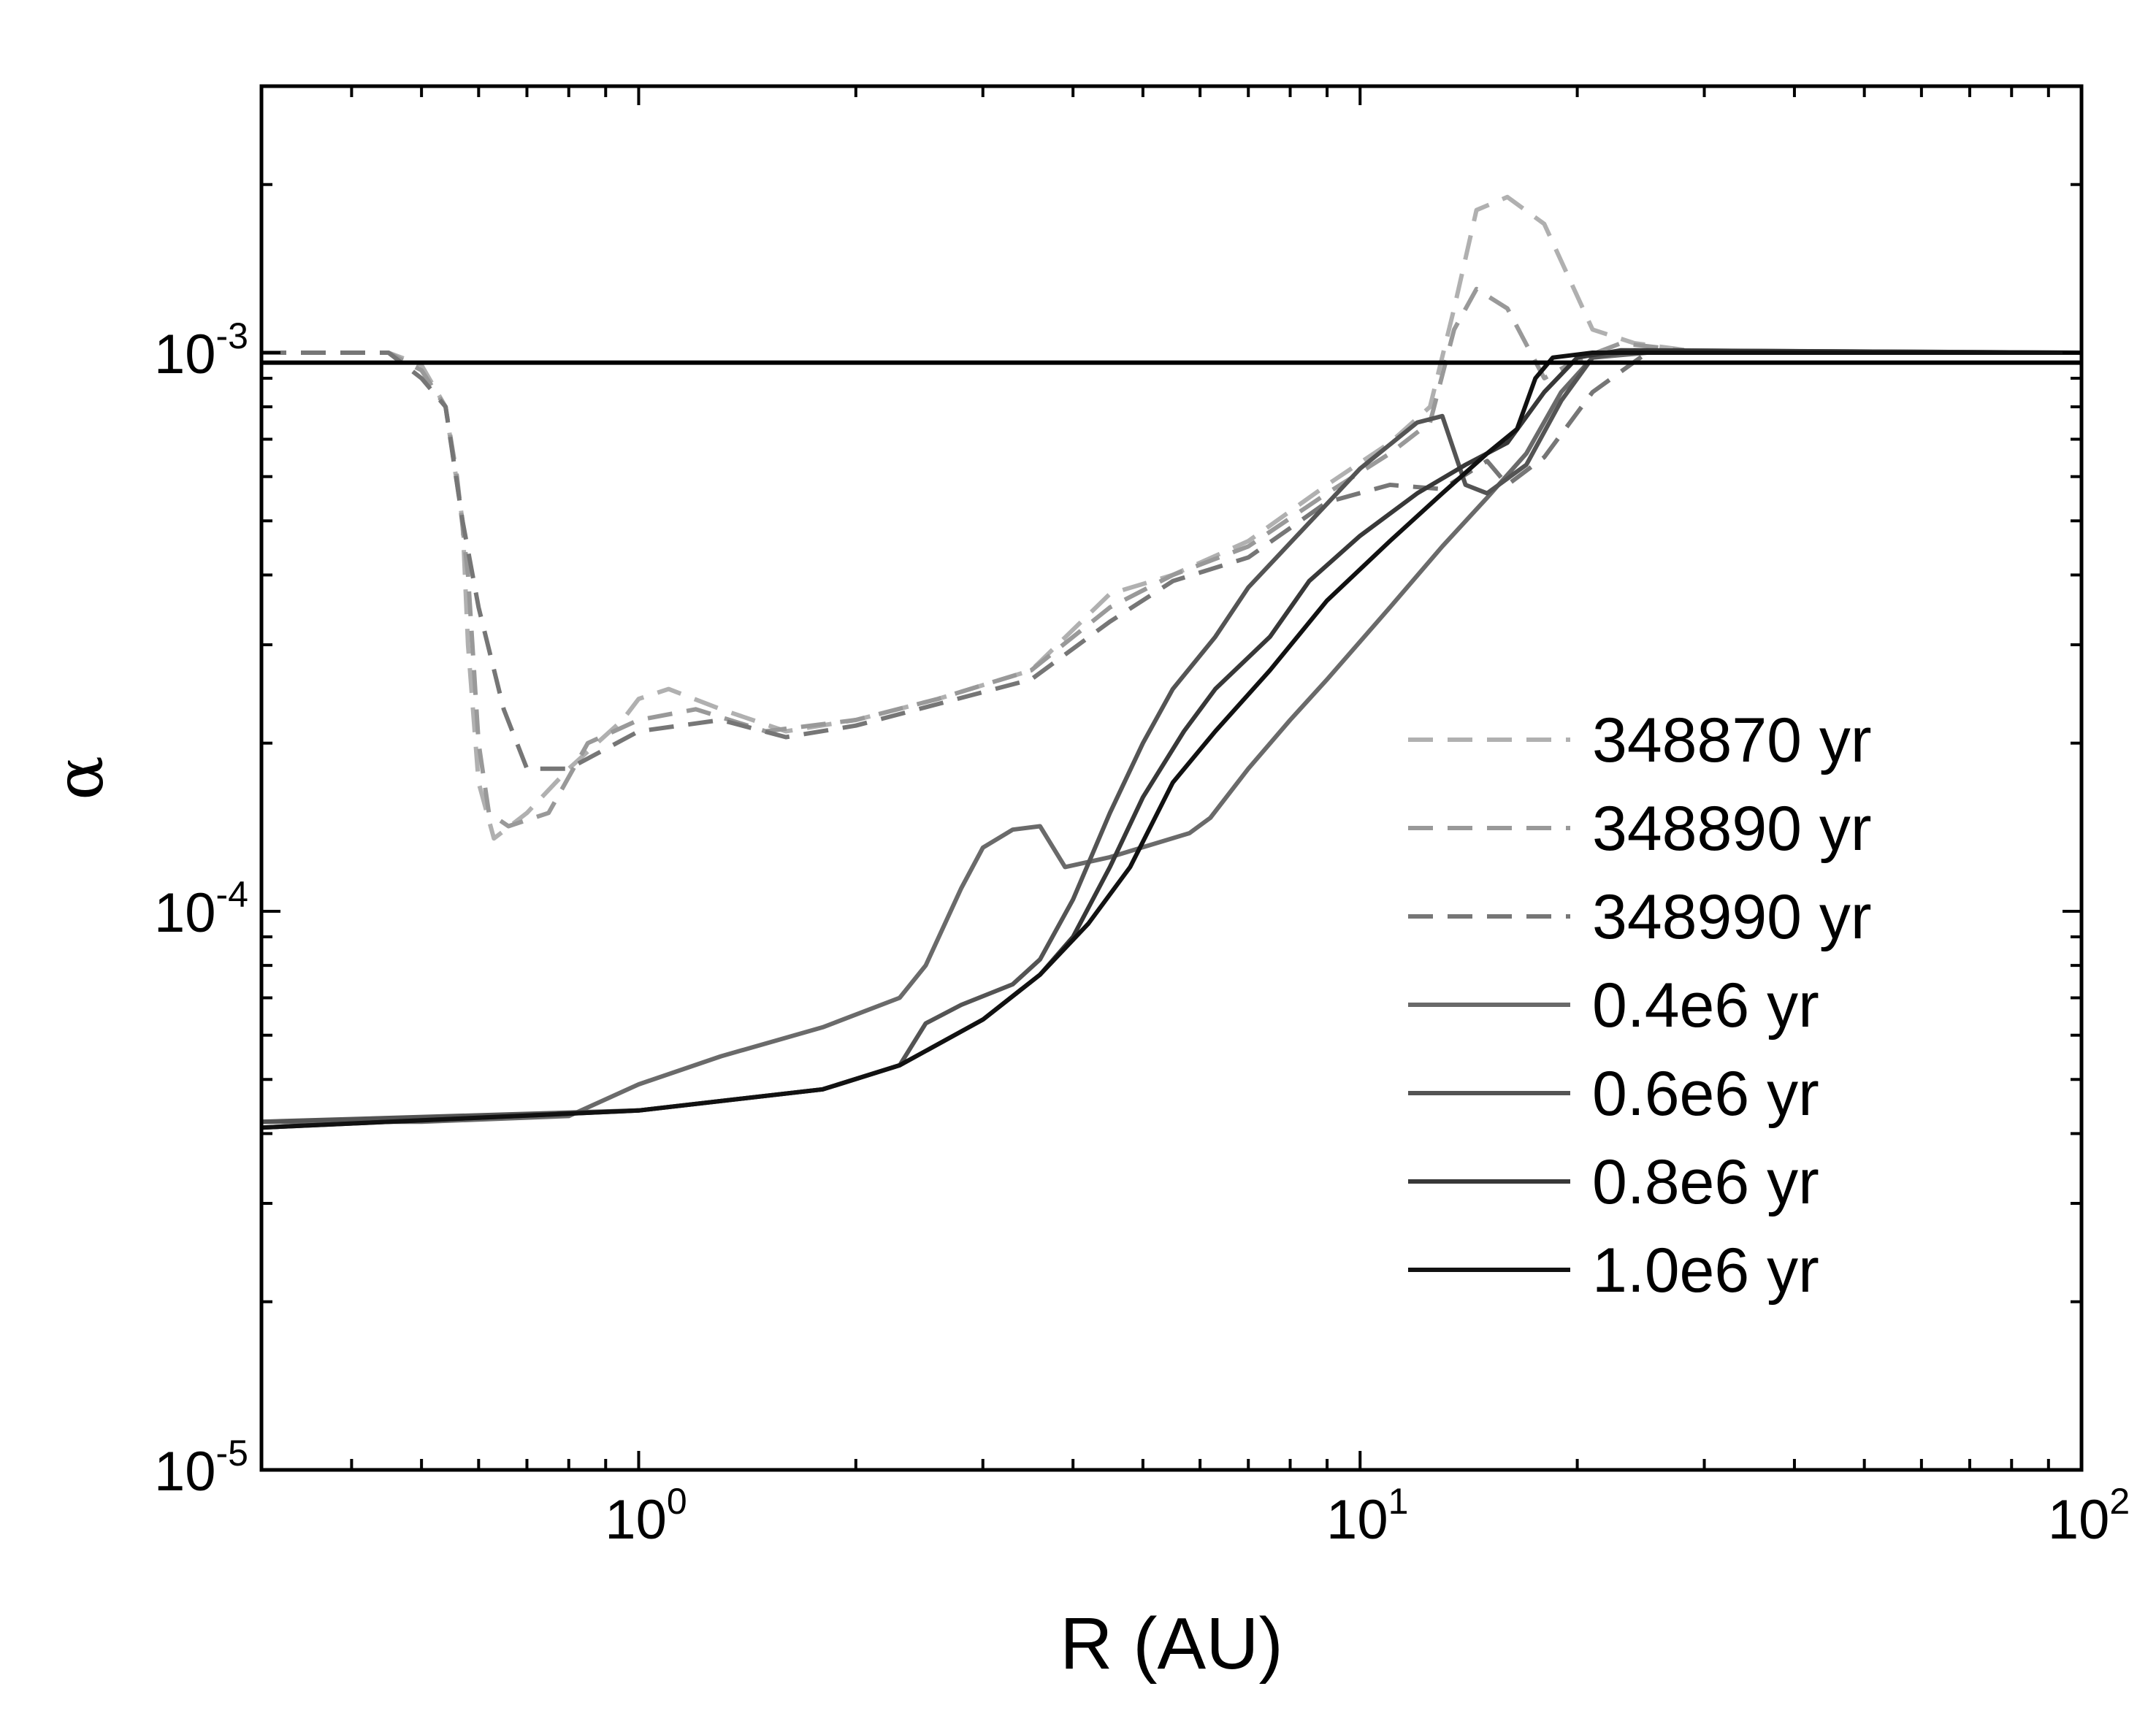  I want to click on x-tick-label: 10⁰, so click(646, 1516).